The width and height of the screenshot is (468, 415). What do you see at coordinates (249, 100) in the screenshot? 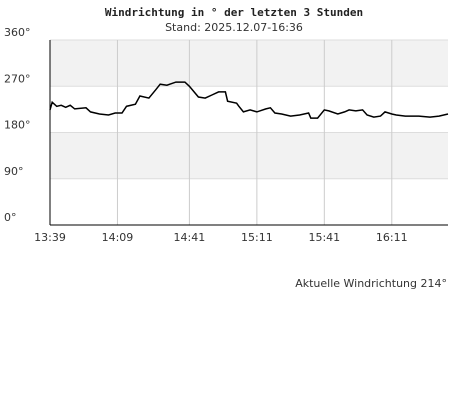
I see `data-line` at bounding box center [249, 100].